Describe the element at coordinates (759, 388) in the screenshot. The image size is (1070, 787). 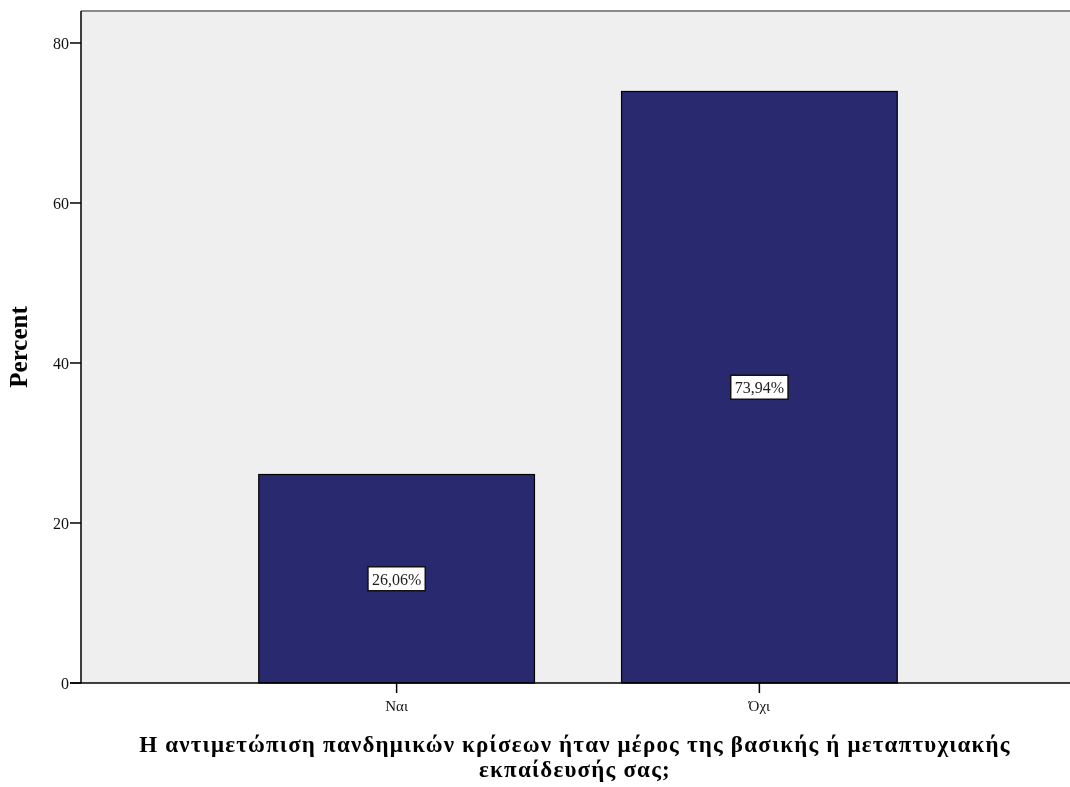
I see `data-label: 73,94%` at that location.